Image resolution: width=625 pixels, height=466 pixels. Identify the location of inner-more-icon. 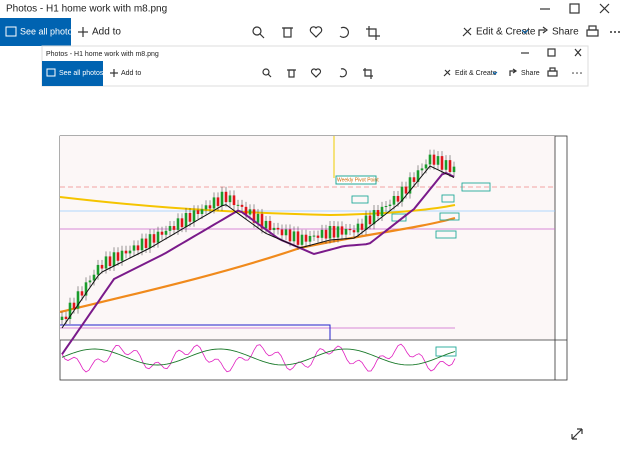
(577, 73).